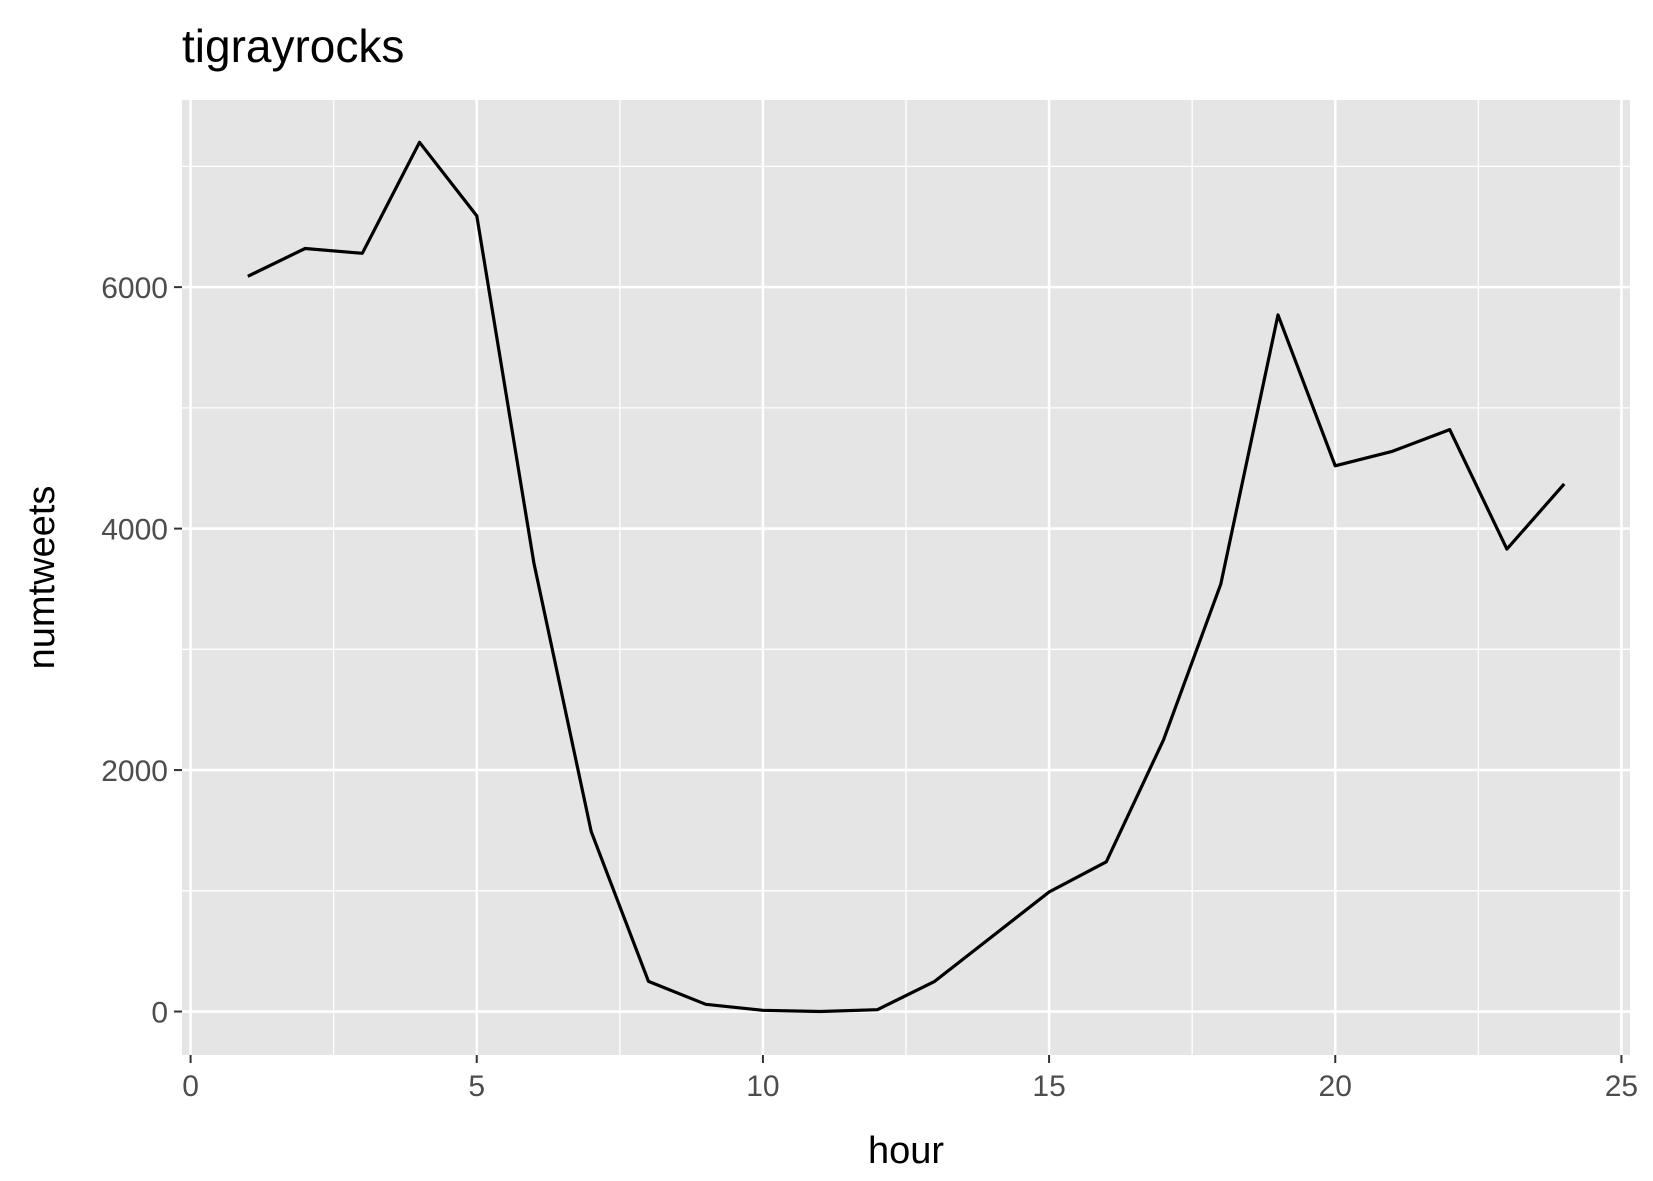 Image resolution: width=1653 pixels, height=1181 pixels. I want to click on y-tick-label: 0, so click(159, 1013).